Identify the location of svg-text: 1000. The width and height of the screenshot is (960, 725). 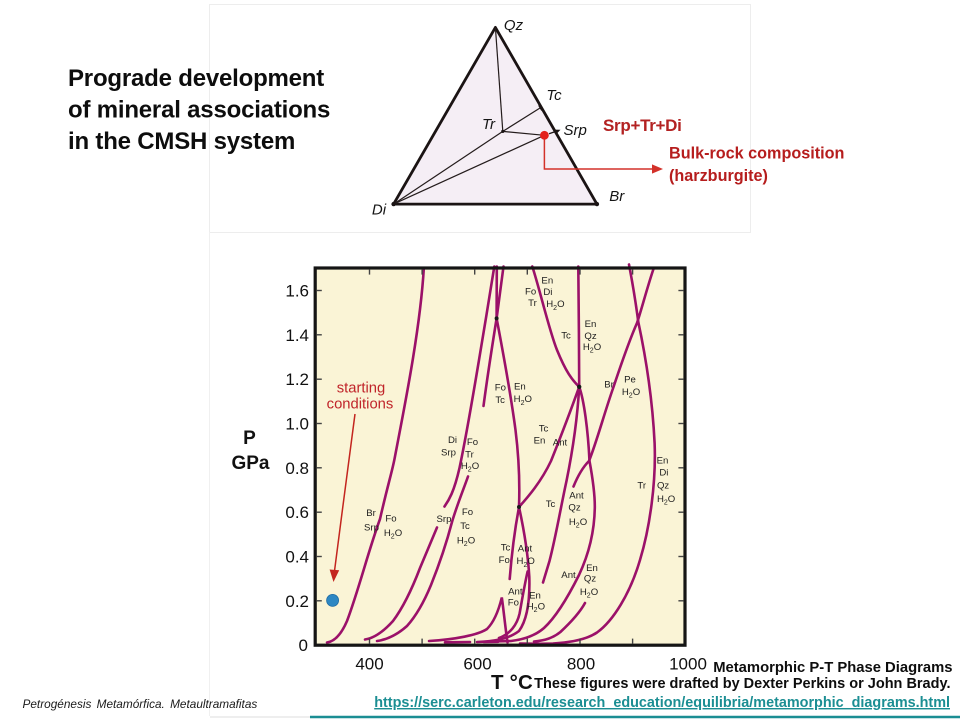
(688, 664).